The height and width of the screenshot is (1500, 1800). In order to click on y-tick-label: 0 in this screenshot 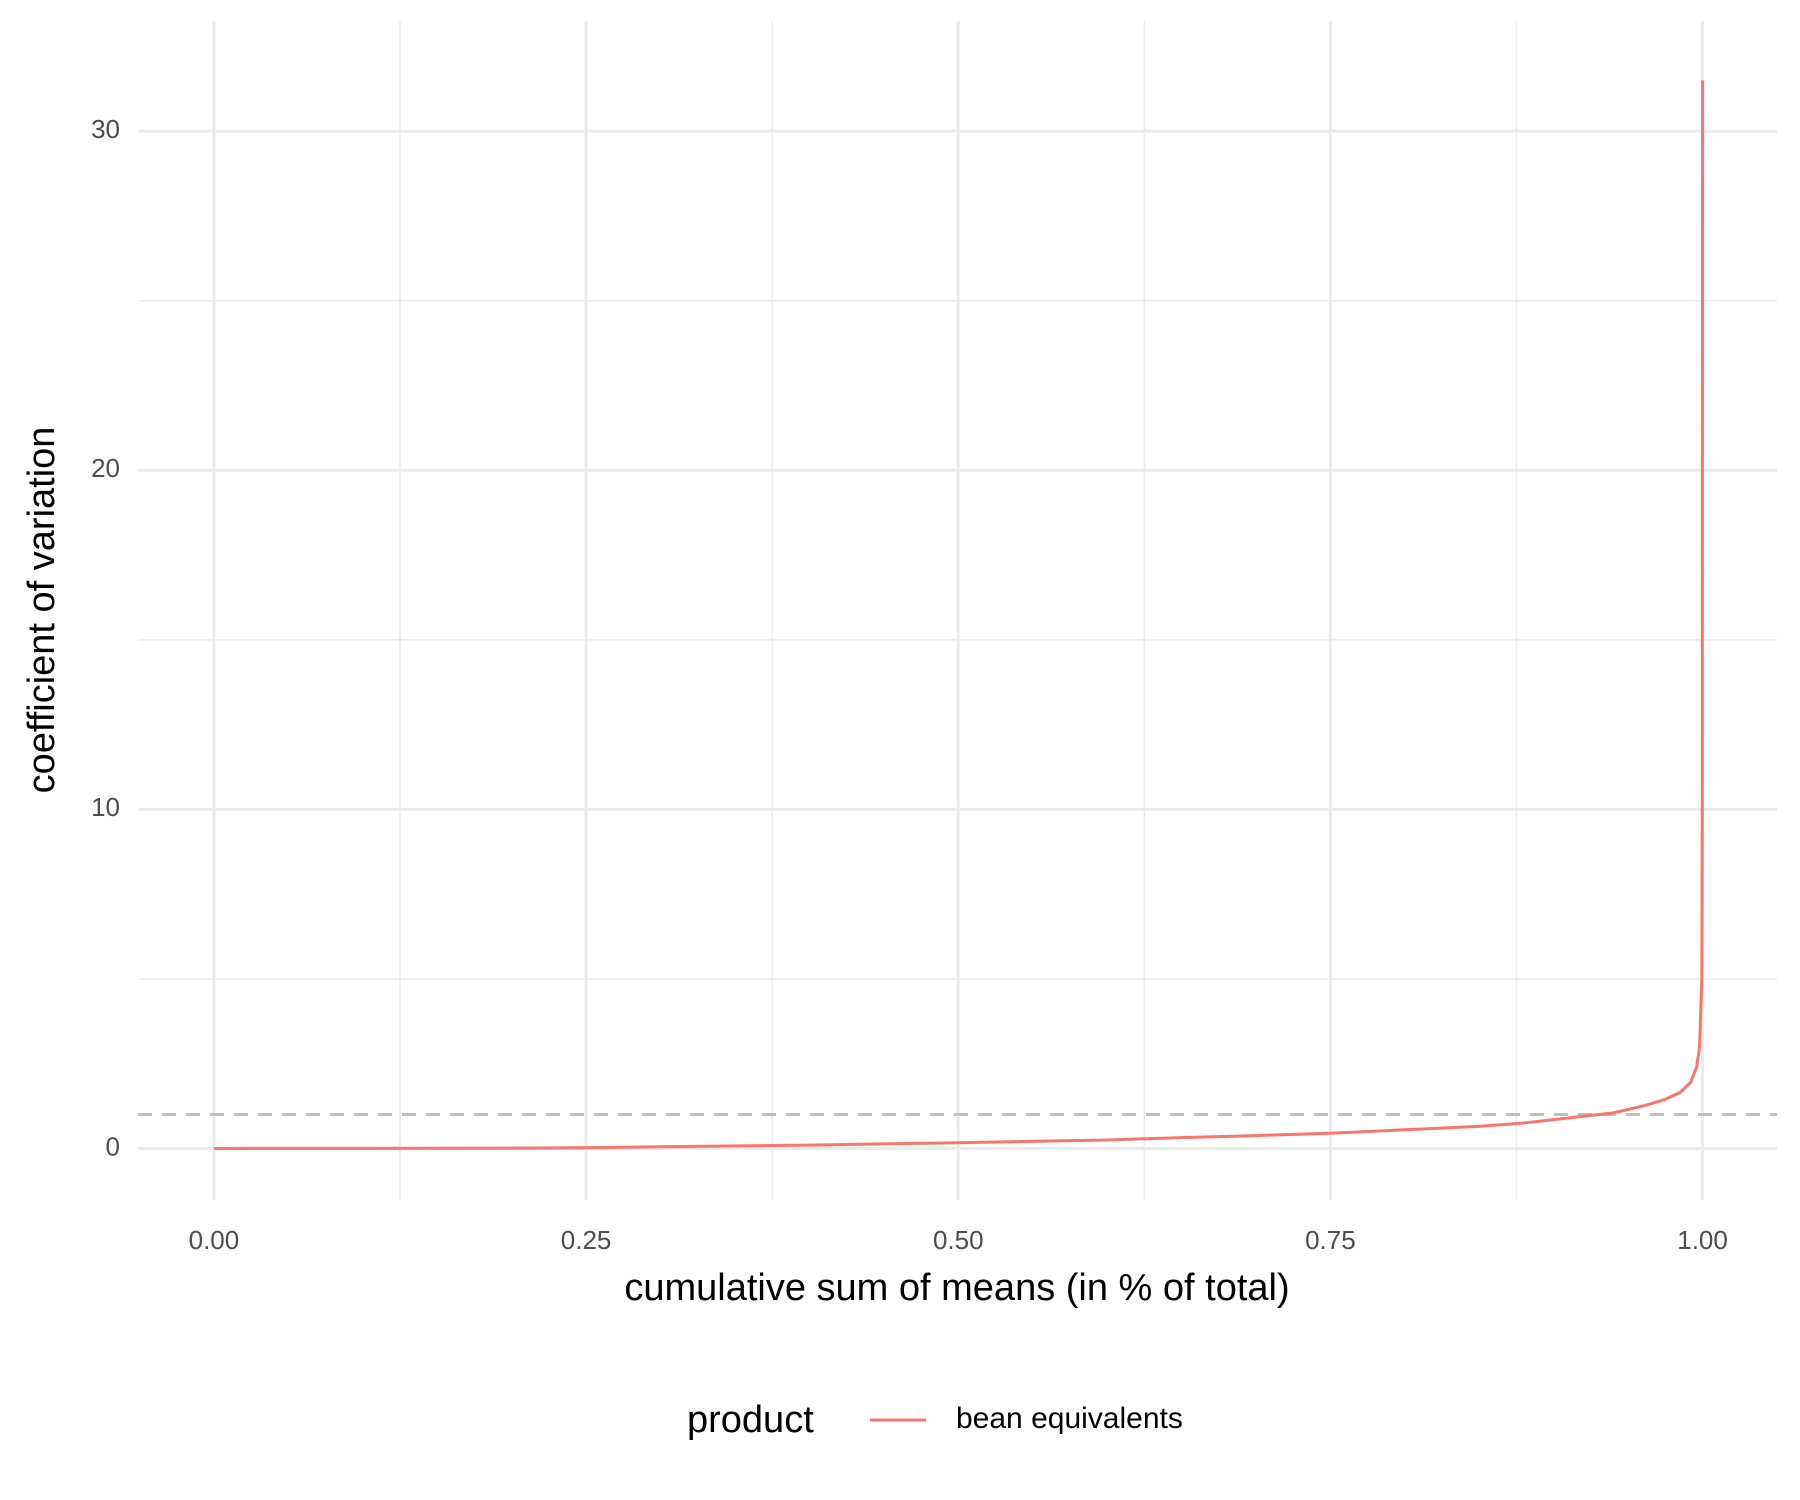, I will do `click(113, 1146)`.